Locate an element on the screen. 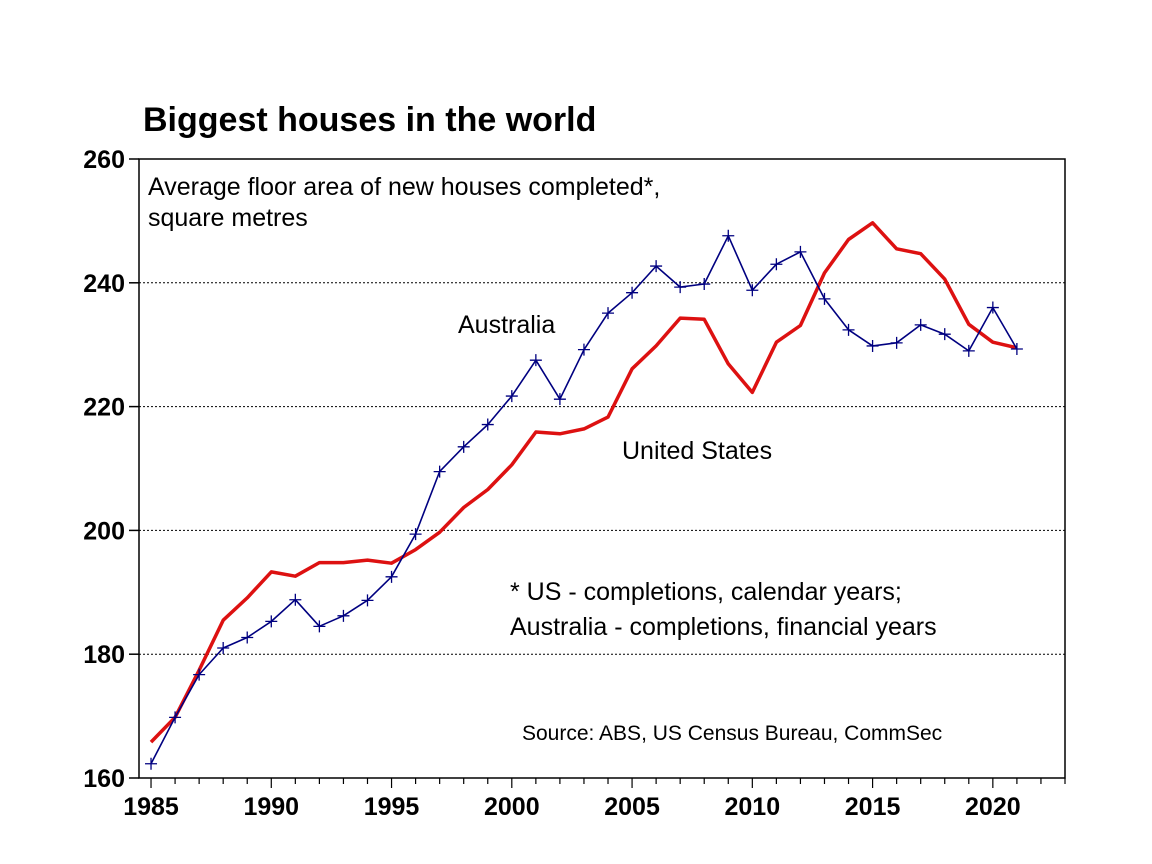  point-australia-2000 is located at coordinates (511, 396).